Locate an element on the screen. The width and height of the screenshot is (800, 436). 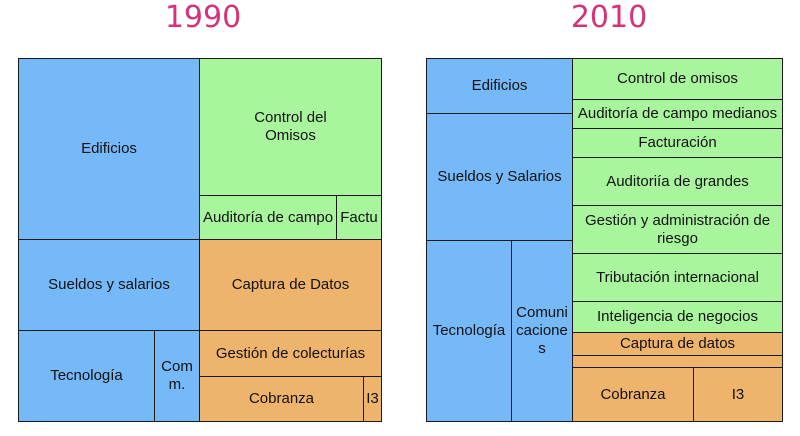
cell-comm: Com m. is located at coordinates (177, 376).